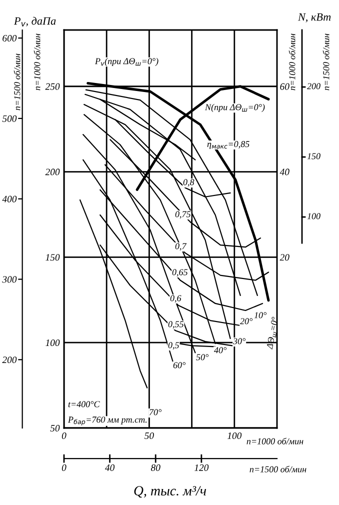 This screenshot has width=339, height=505. I want to click on annotation: 0,55, so click(176, 325).